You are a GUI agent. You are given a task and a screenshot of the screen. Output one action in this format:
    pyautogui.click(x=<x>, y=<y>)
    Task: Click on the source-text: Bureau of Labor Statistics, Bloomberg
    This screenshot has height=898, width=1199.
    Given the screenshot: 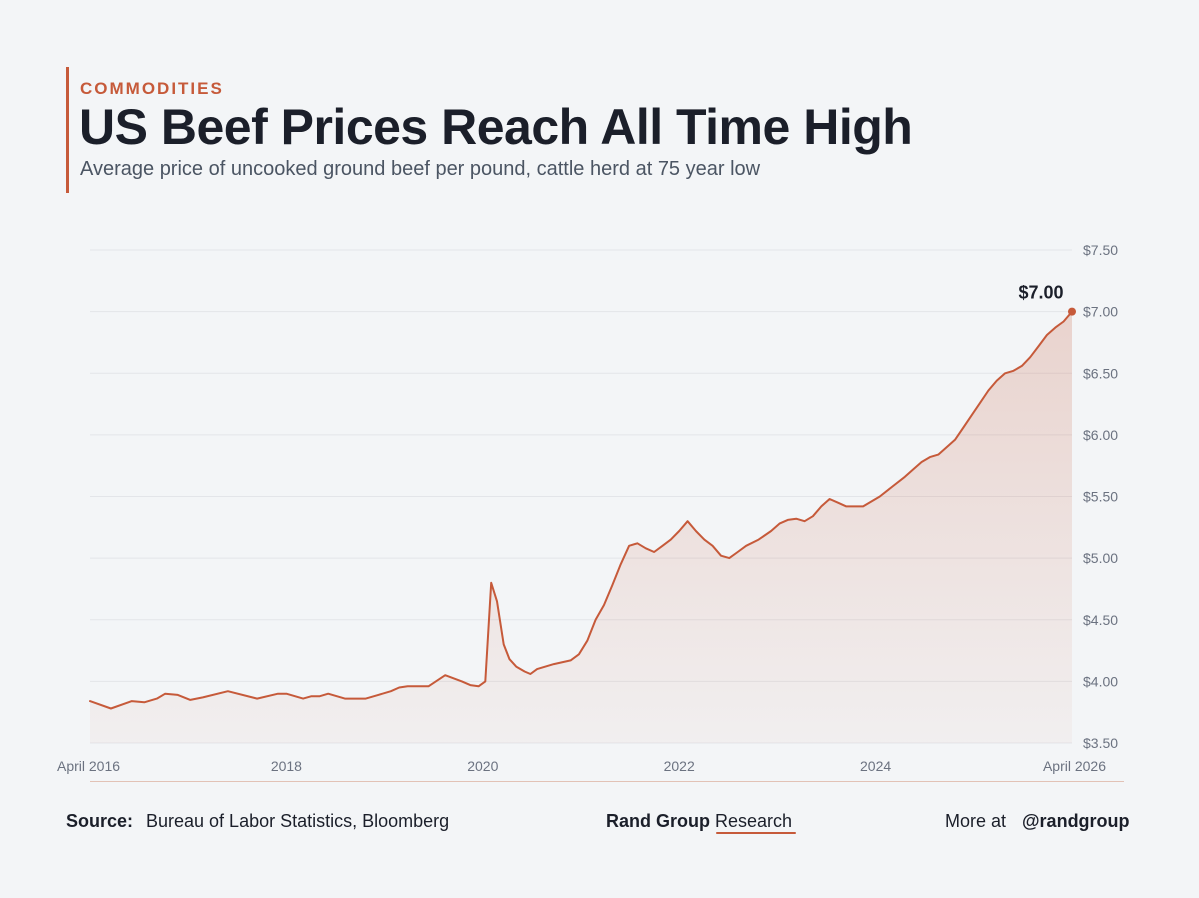 What is the action you would take?
    pyautogui.click(x=298, y=821)
    